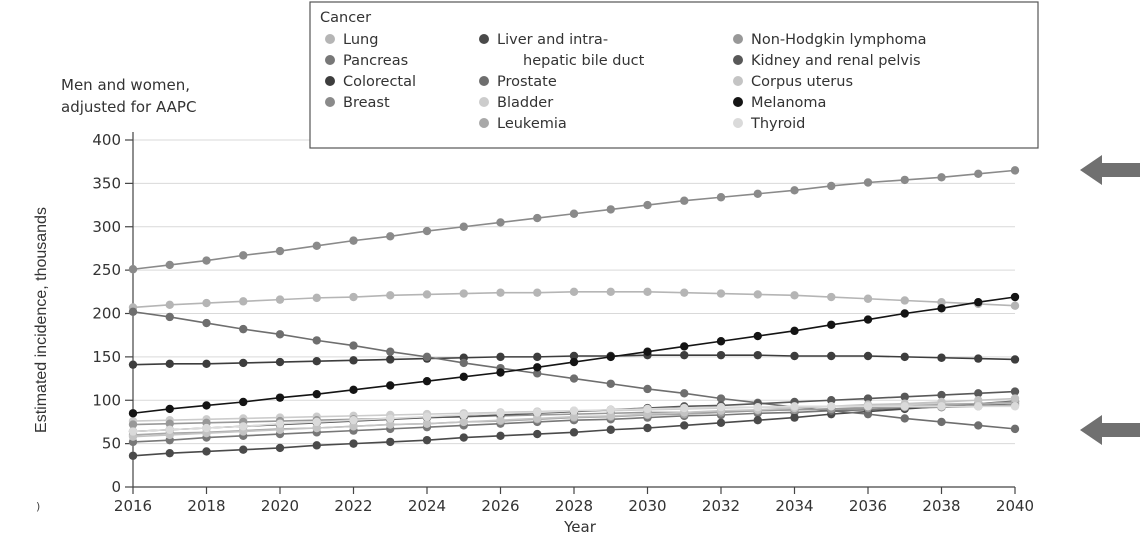  I want to click on legend-label: Non-Hodgkin lymphoma, so click(839, 40).